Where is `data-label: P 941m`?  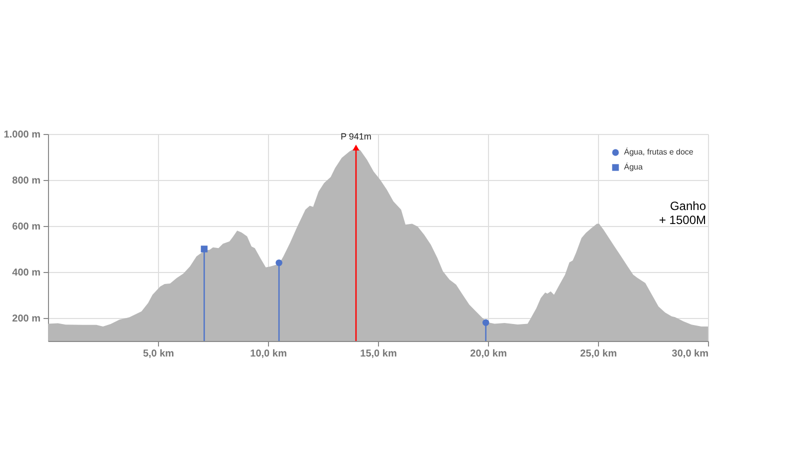
data-label: P 941m is located at coordinates (356, 137).